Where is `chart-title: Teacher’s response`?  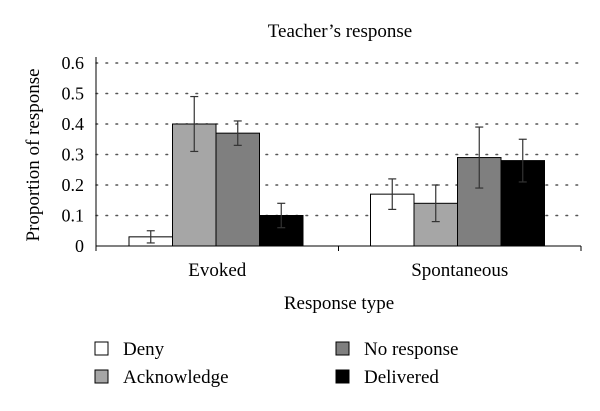 chart-title: Teacher’s response is located at coordinates (340, 31).